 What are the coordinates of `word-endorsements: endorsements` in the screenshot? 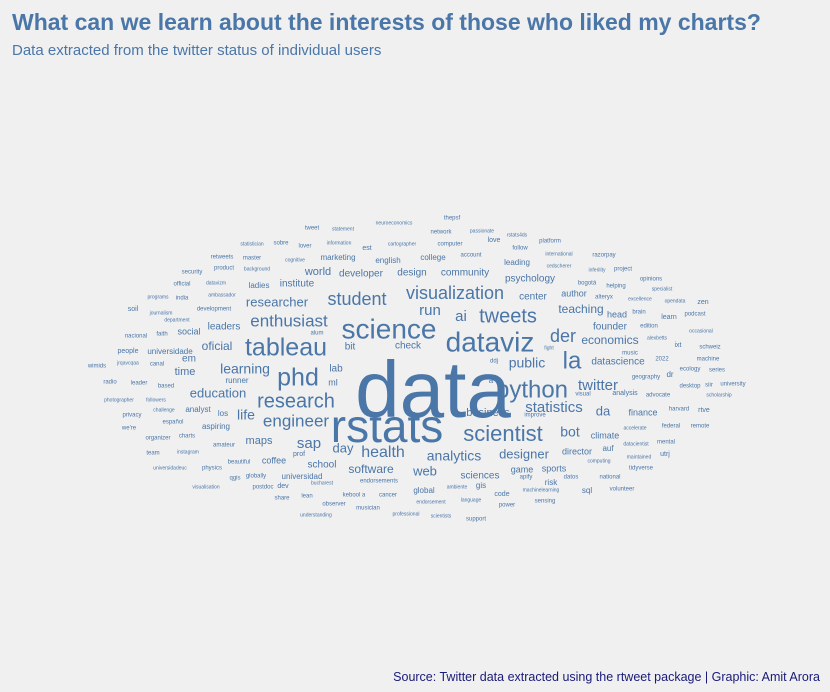 It's located at (379, 482).